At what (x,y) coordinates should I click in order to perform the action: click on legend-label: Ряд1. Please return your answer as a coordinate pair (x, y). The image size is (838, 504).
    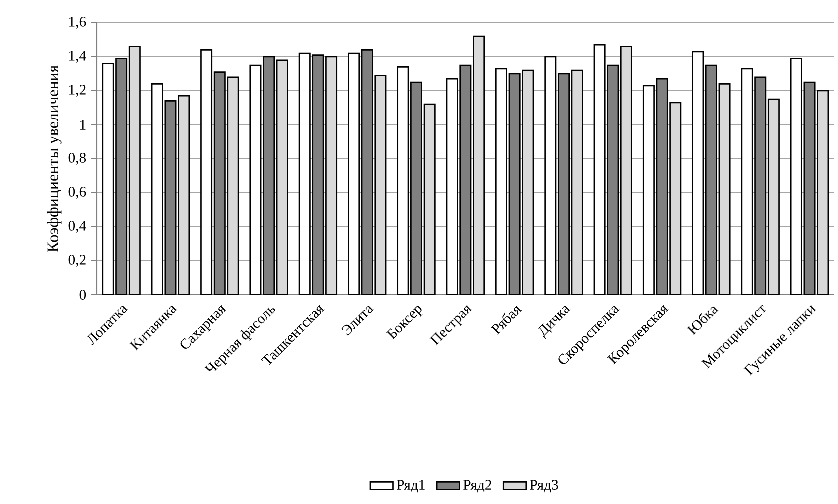
    Looking at the image, I should click on (411, 486).